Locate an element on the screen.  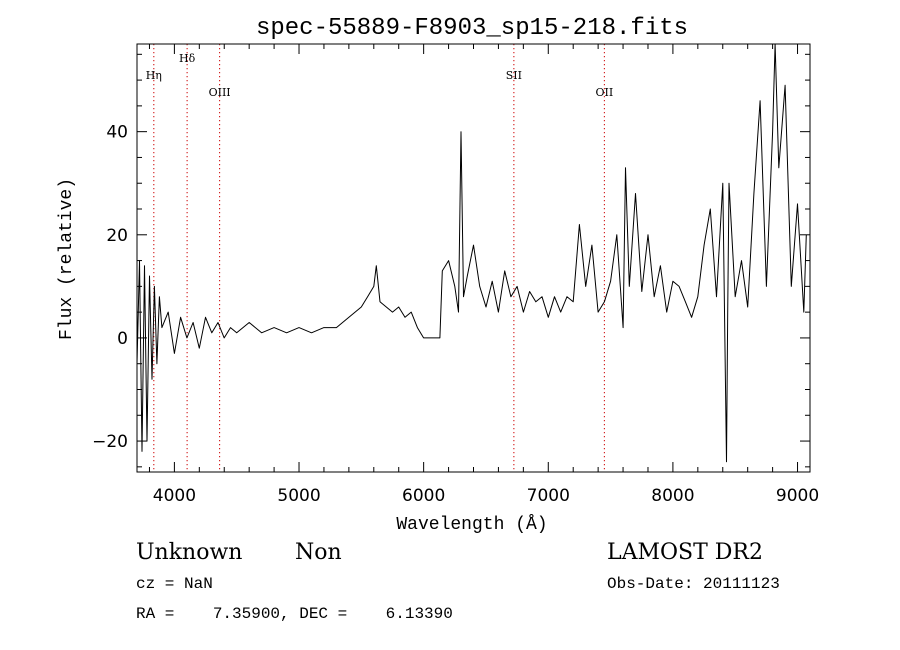
x-tick-label: 9000 is located at coordinates (797, 496).